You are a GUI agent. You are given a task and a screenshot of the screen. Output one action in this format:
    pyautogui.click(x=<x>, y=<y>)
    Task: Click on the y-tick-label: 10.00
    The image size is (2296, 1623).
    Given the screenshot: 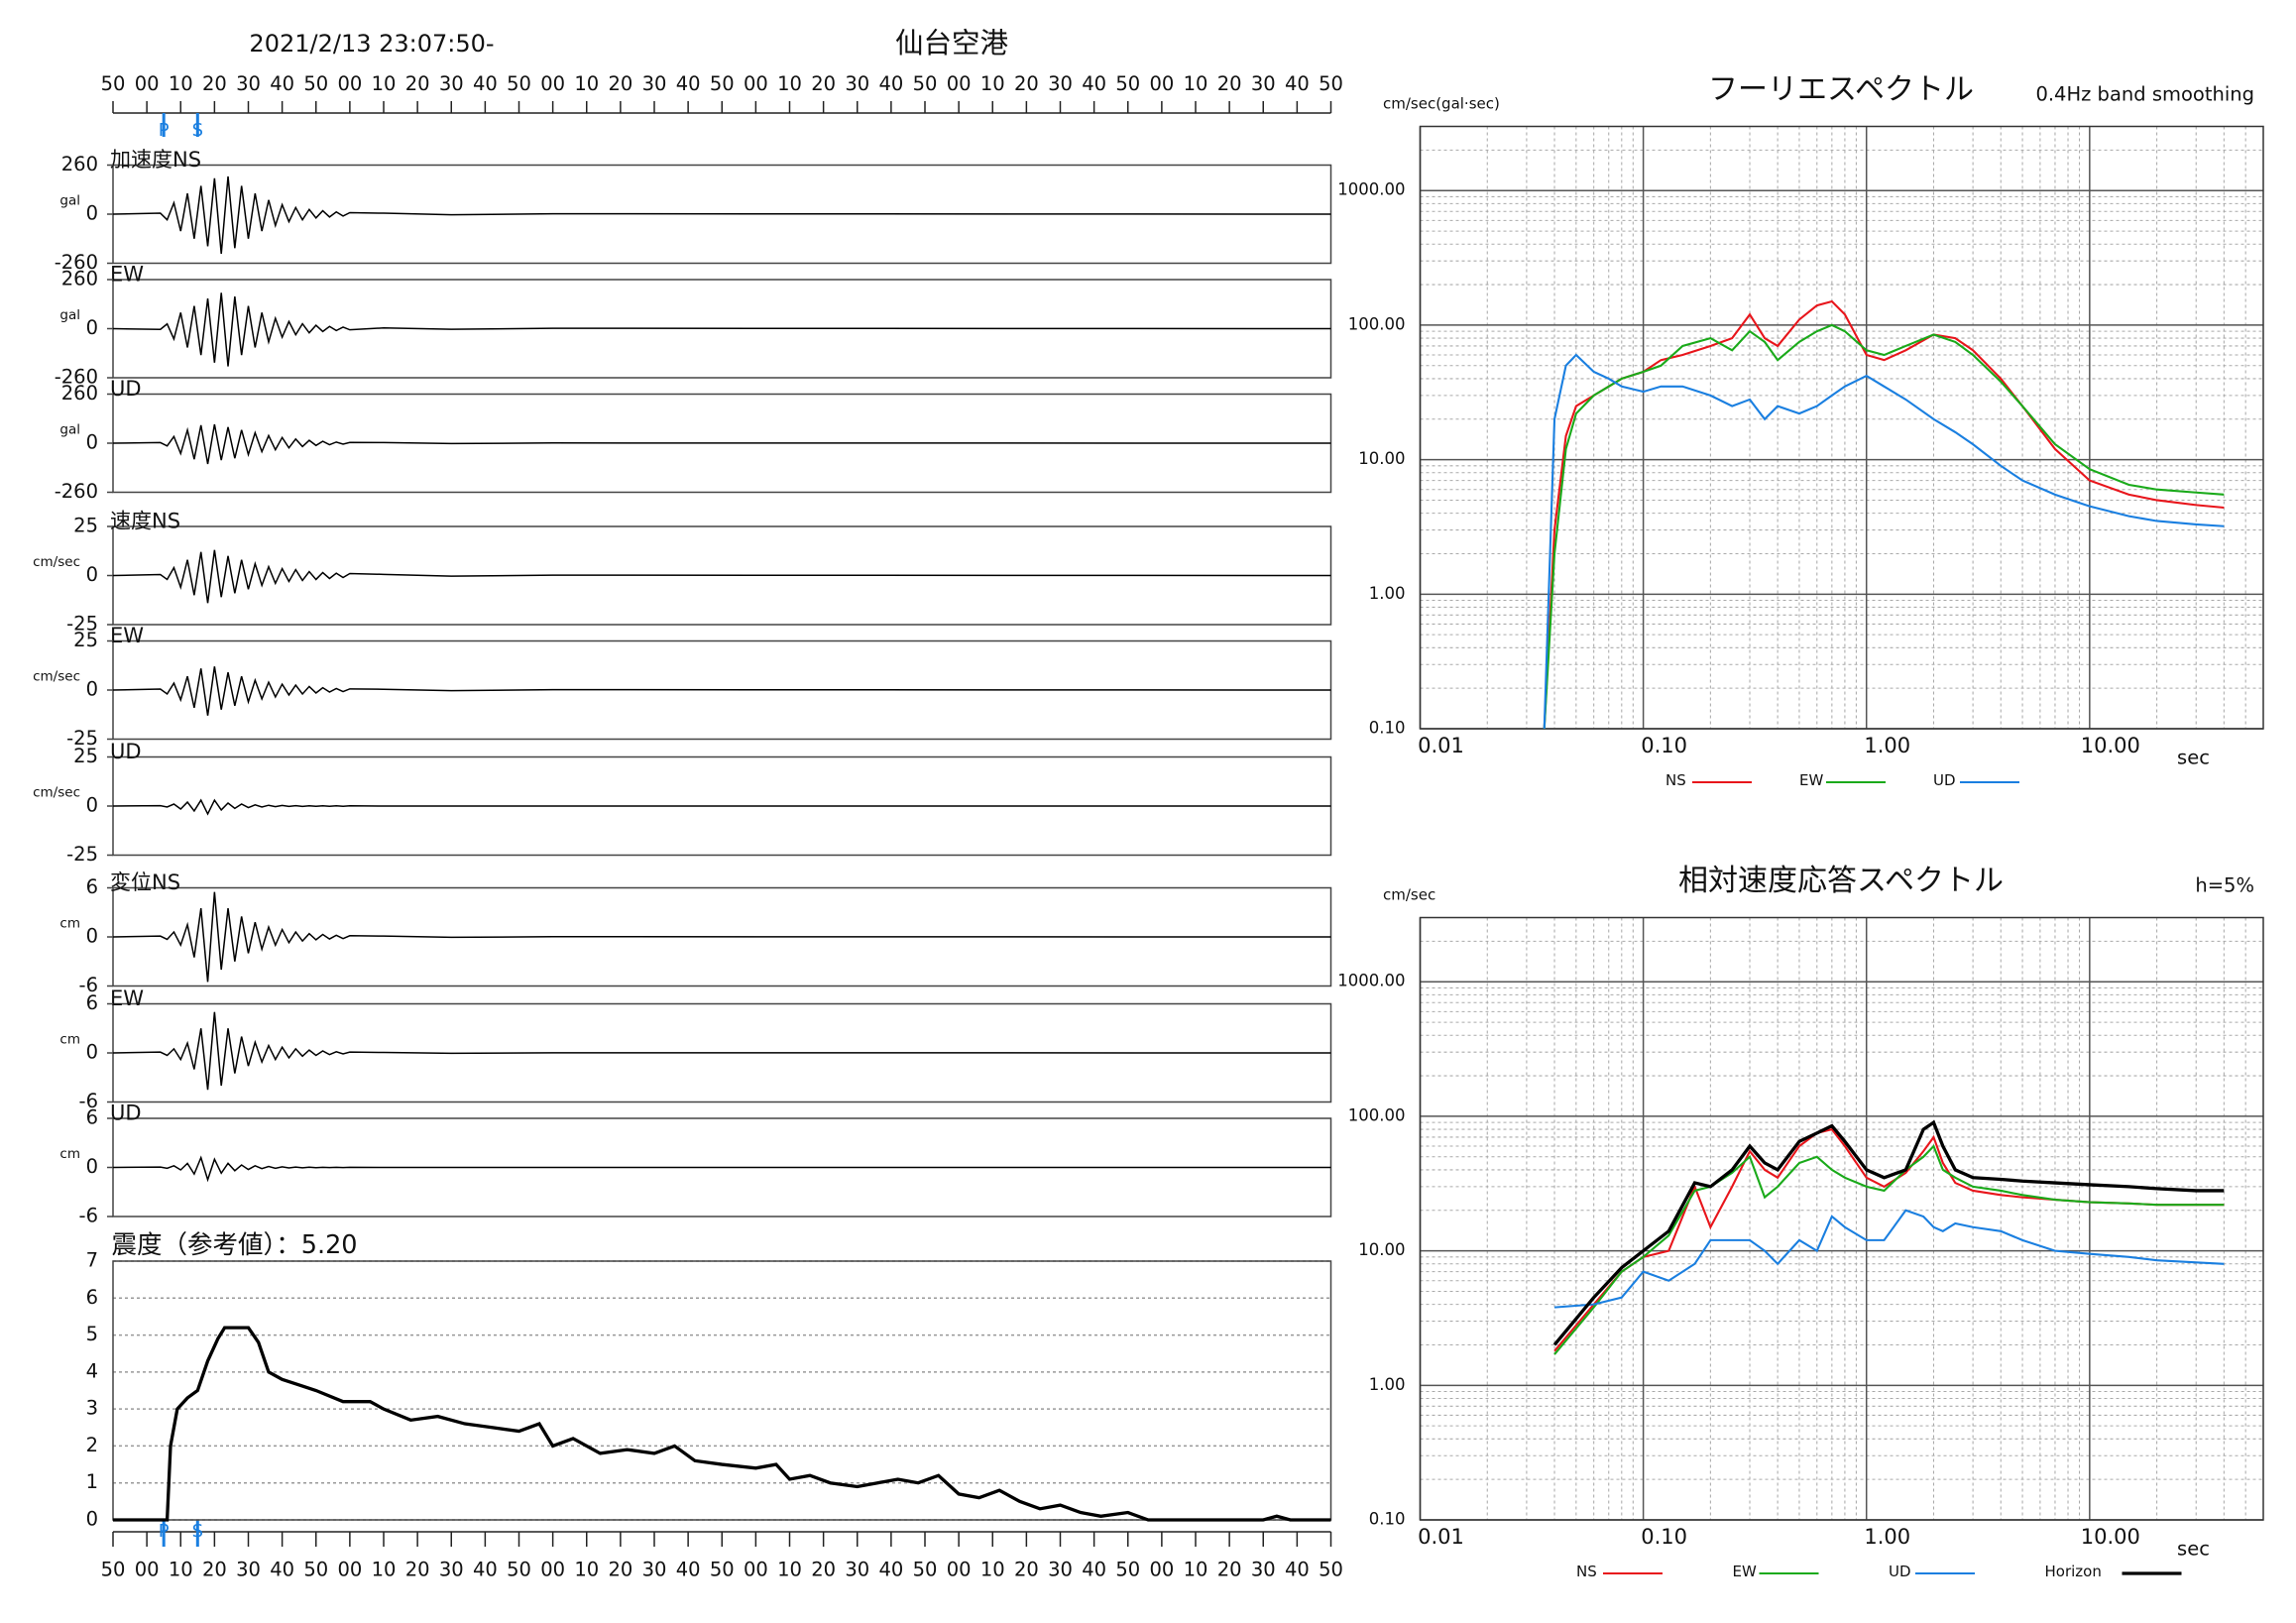 What is the action you would take?
    pyautogui.click(x=1382, y=1249)
    